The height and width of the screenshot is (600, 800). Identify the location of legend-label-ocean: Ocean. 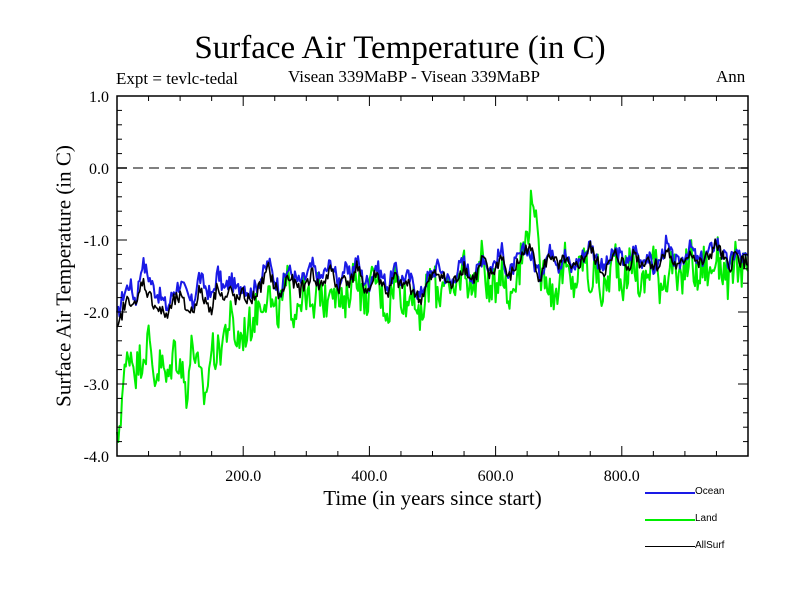
(710, 491).